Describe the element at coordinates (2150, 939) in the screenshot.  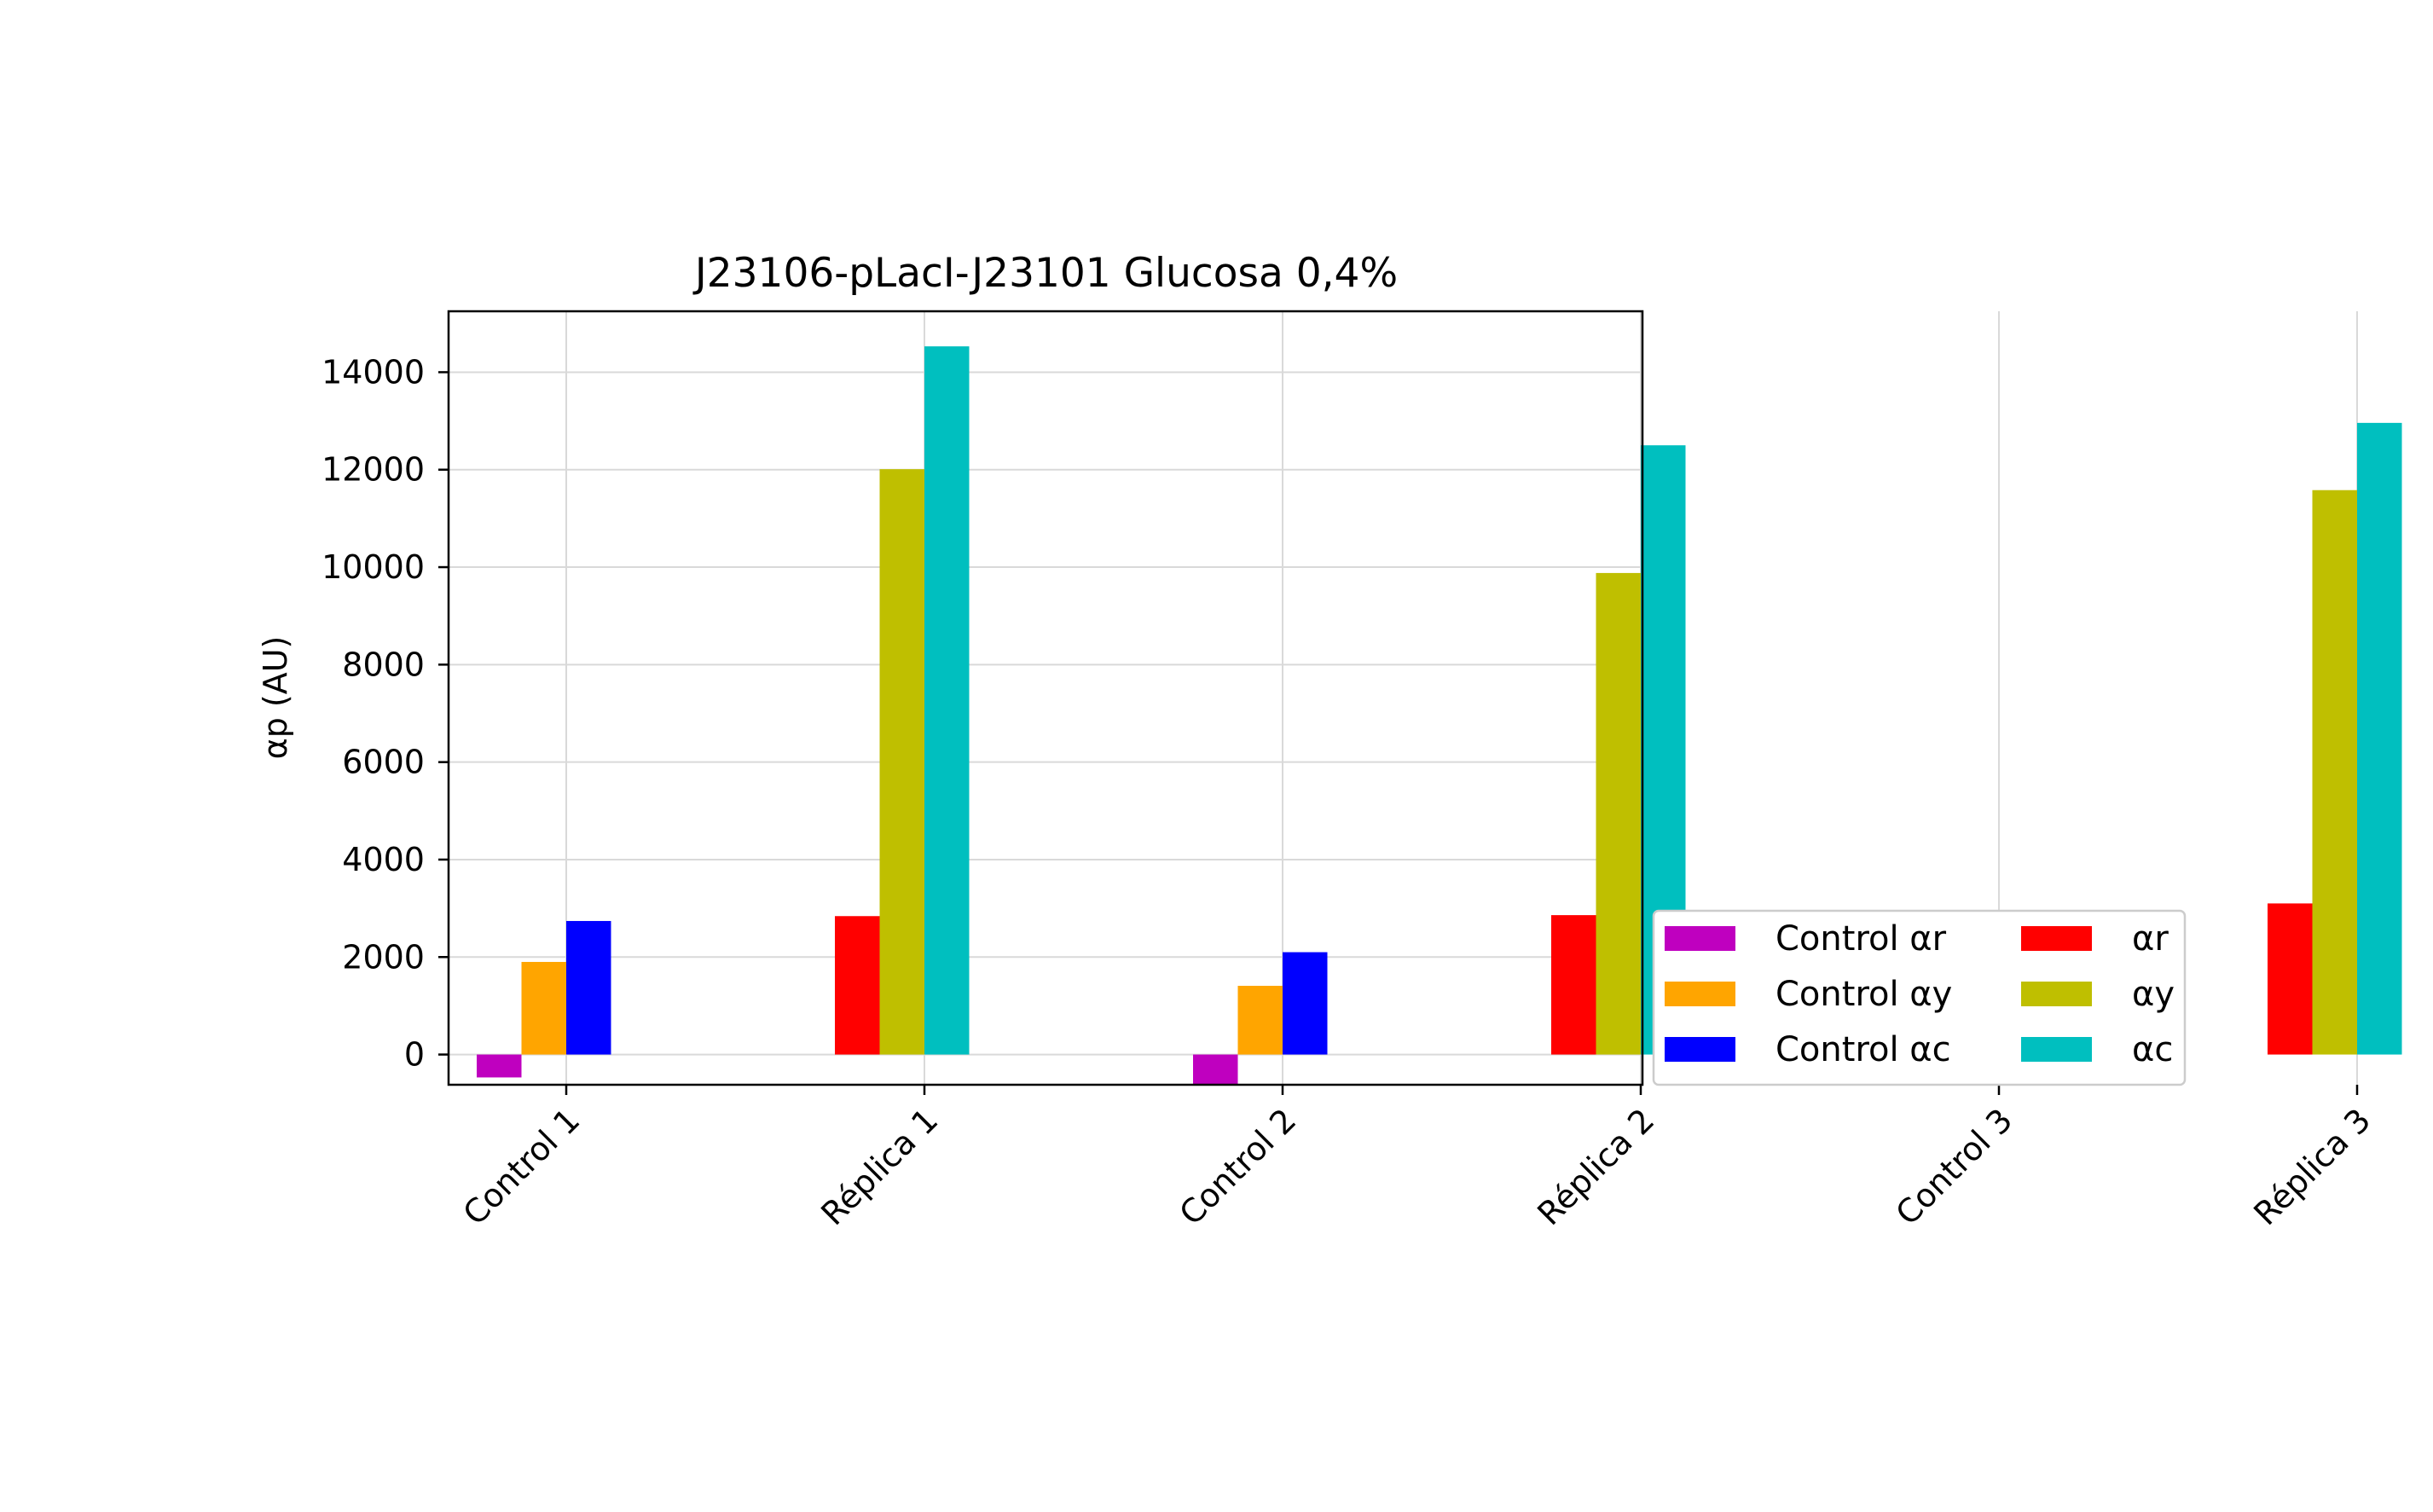
I see `legend-label: αr` at that location.